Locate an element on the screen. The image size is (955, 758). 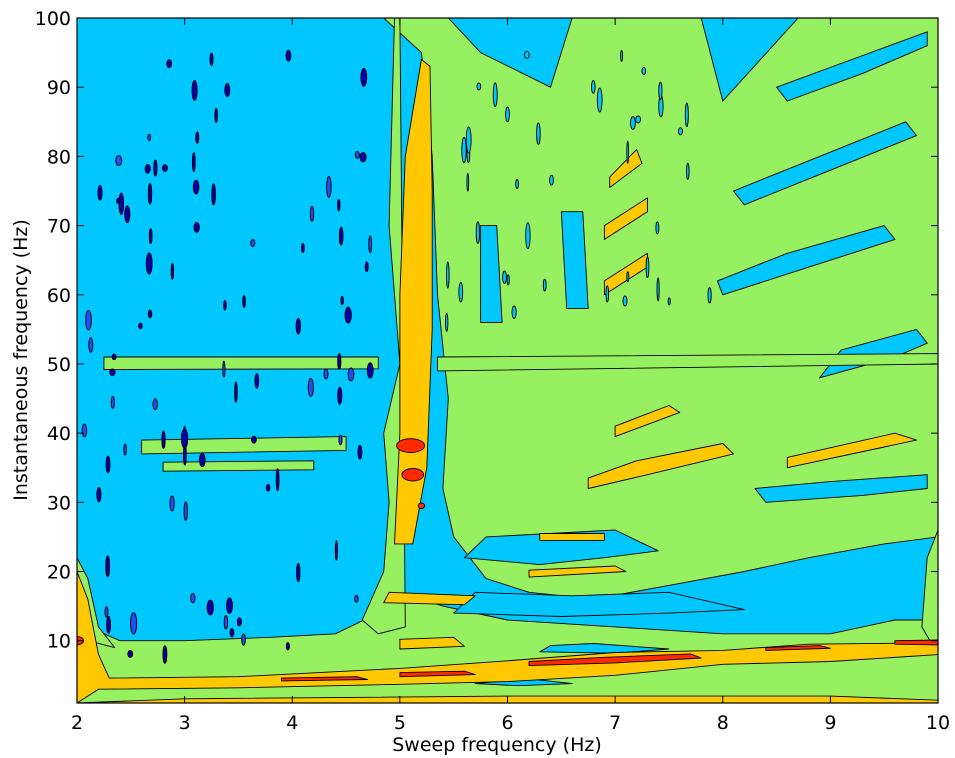
x-tick-label: 6 is located at coordinates (507, 723).